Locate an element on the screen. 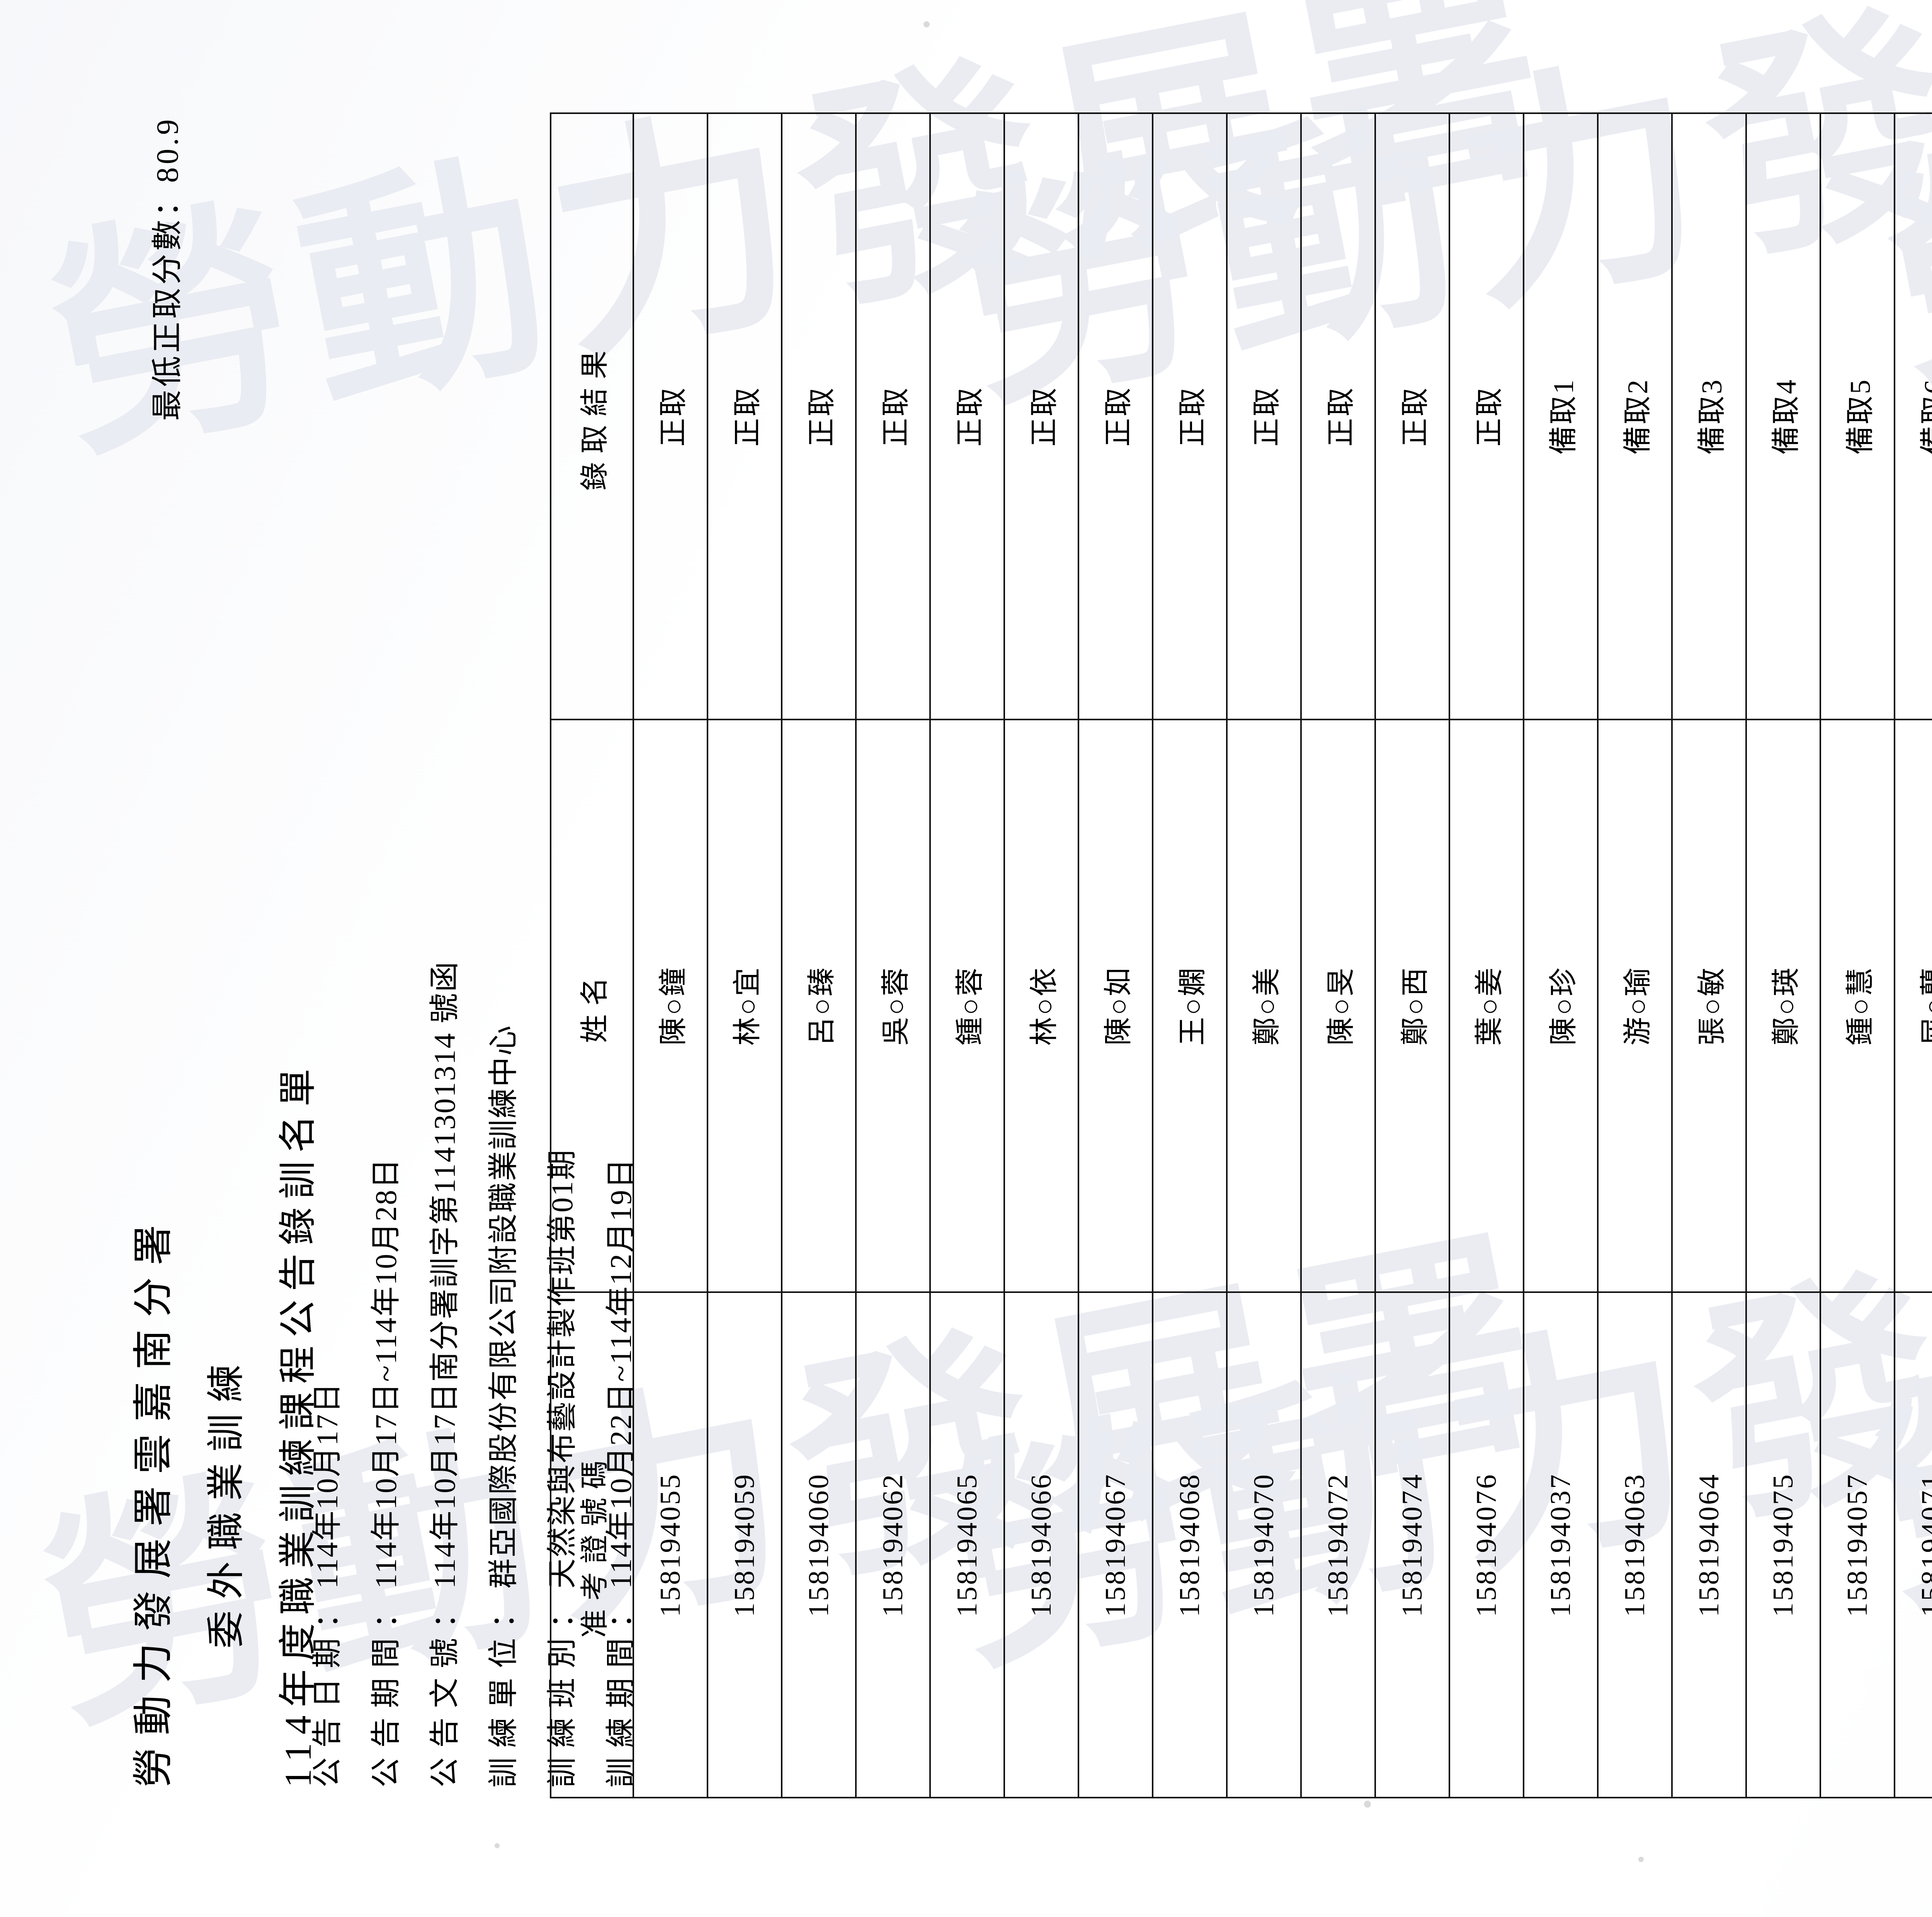  meta-row-document-number: 公告文號：114年10月17日南分署訓字第1141301314 號函 is located at coordinates (445, 1034).